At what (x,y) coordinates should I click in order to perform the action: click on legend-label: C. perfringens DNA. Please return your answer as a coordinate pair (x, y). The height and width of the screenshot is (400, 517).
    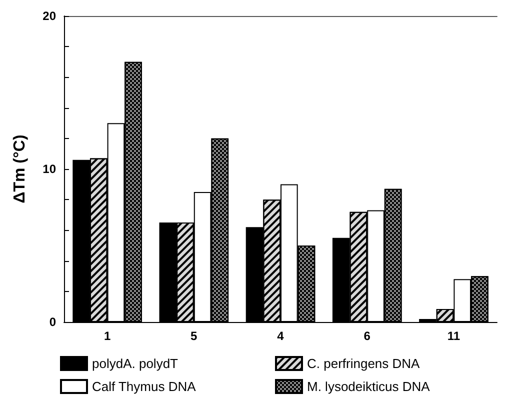
    Looking at the image, I should click on (363, 363).